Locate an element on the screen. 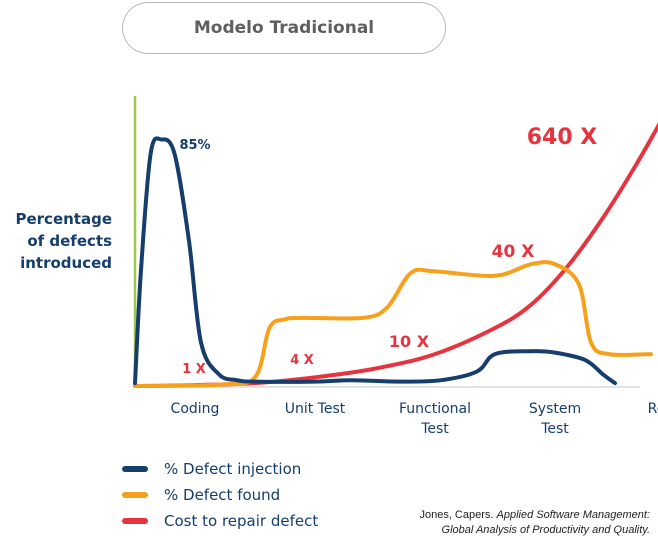  annotation-c4: 4 X is located at coordinates (302, 360).